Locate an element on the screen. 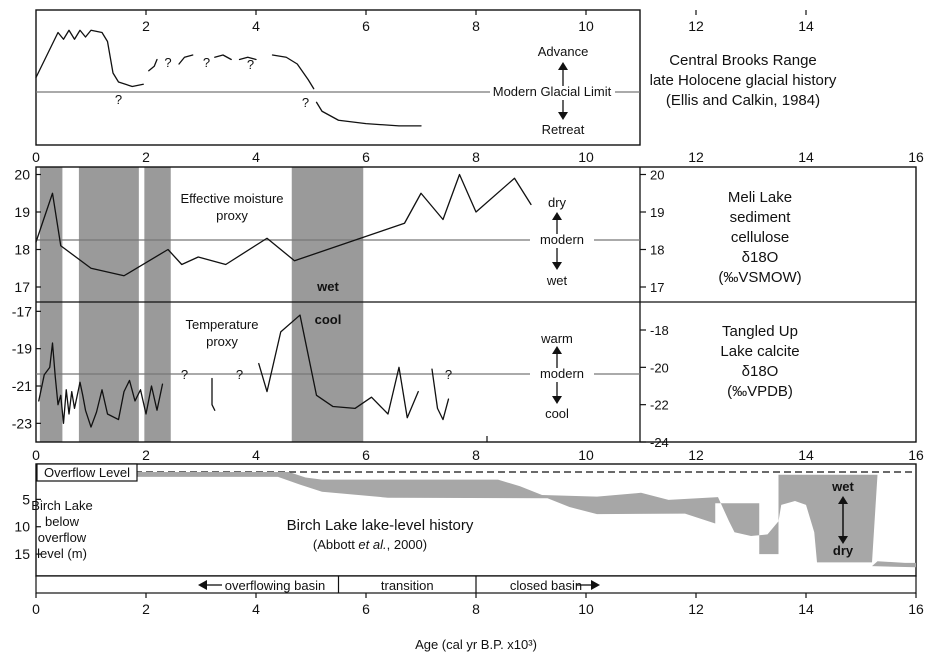 The image size is (927, 655). moisture-right-tick-label: 19 is located at coordinates (657, 212).